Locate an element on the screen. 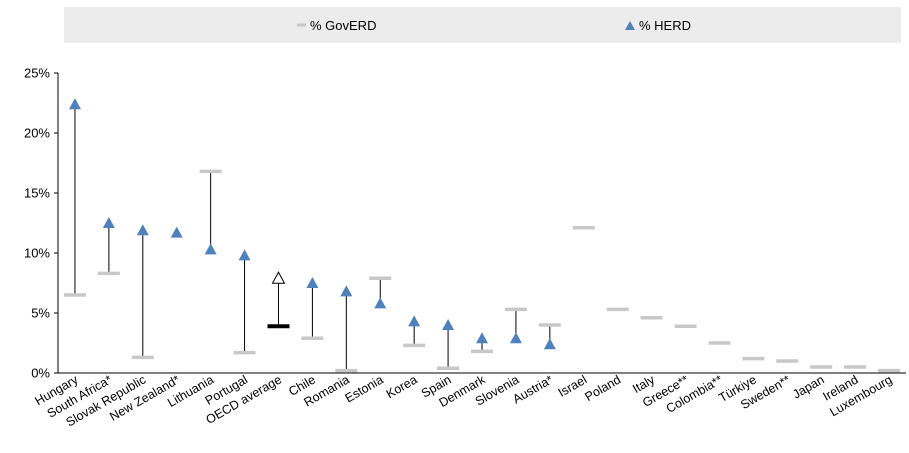  y-tick-label: 15% is located at coordinates (37, 193).